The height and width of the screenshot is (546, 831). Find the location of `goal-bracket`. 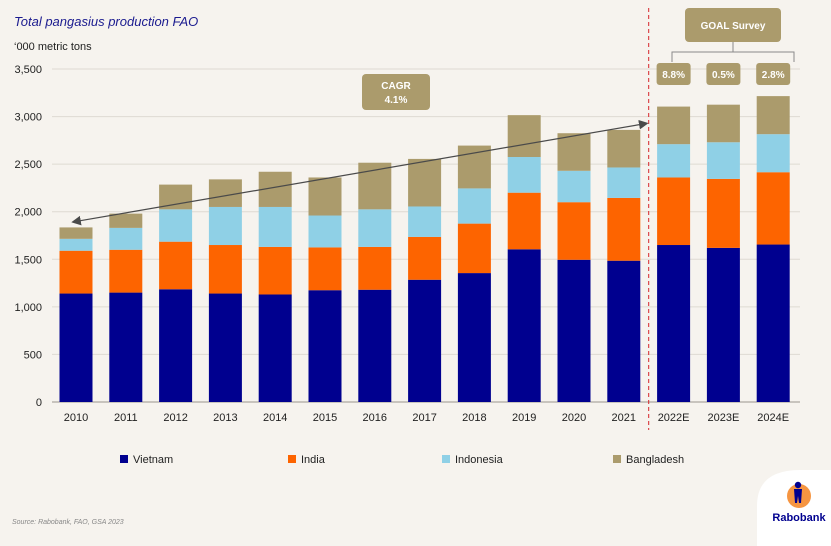

goal-bracket is located at coordinates (733, 52).